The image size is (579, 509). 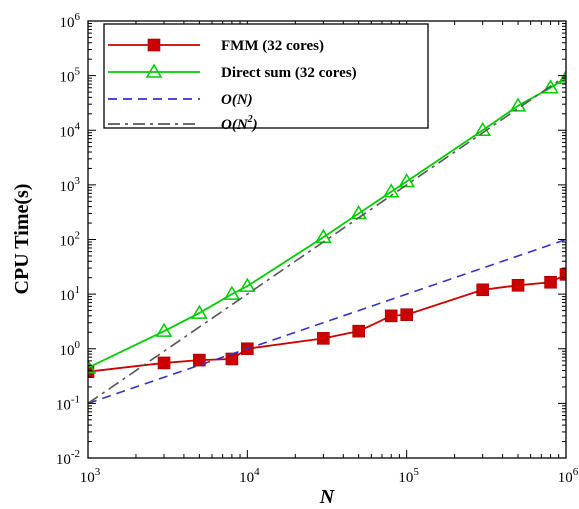 What do you see at coordinates (70, 76) in the screenshot?
I see `y-tick-label: 10⁵` at bounding box center [70, 76].